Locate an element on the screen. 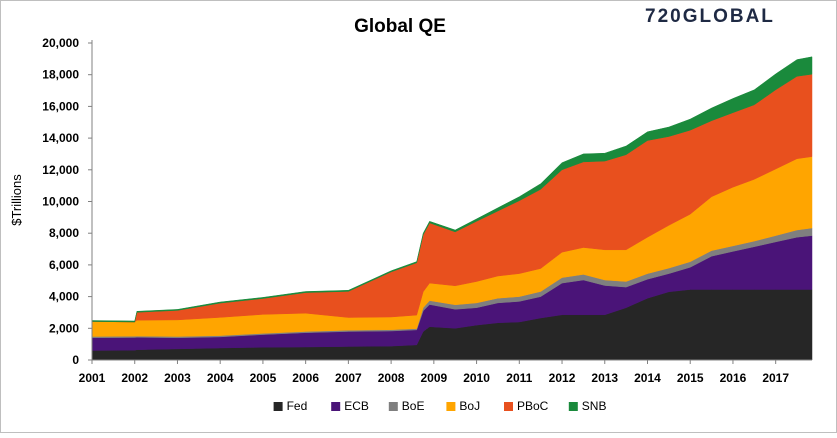 The image size is (837, 438). legend-swatch-ecb is located at coordinates (336, 406).